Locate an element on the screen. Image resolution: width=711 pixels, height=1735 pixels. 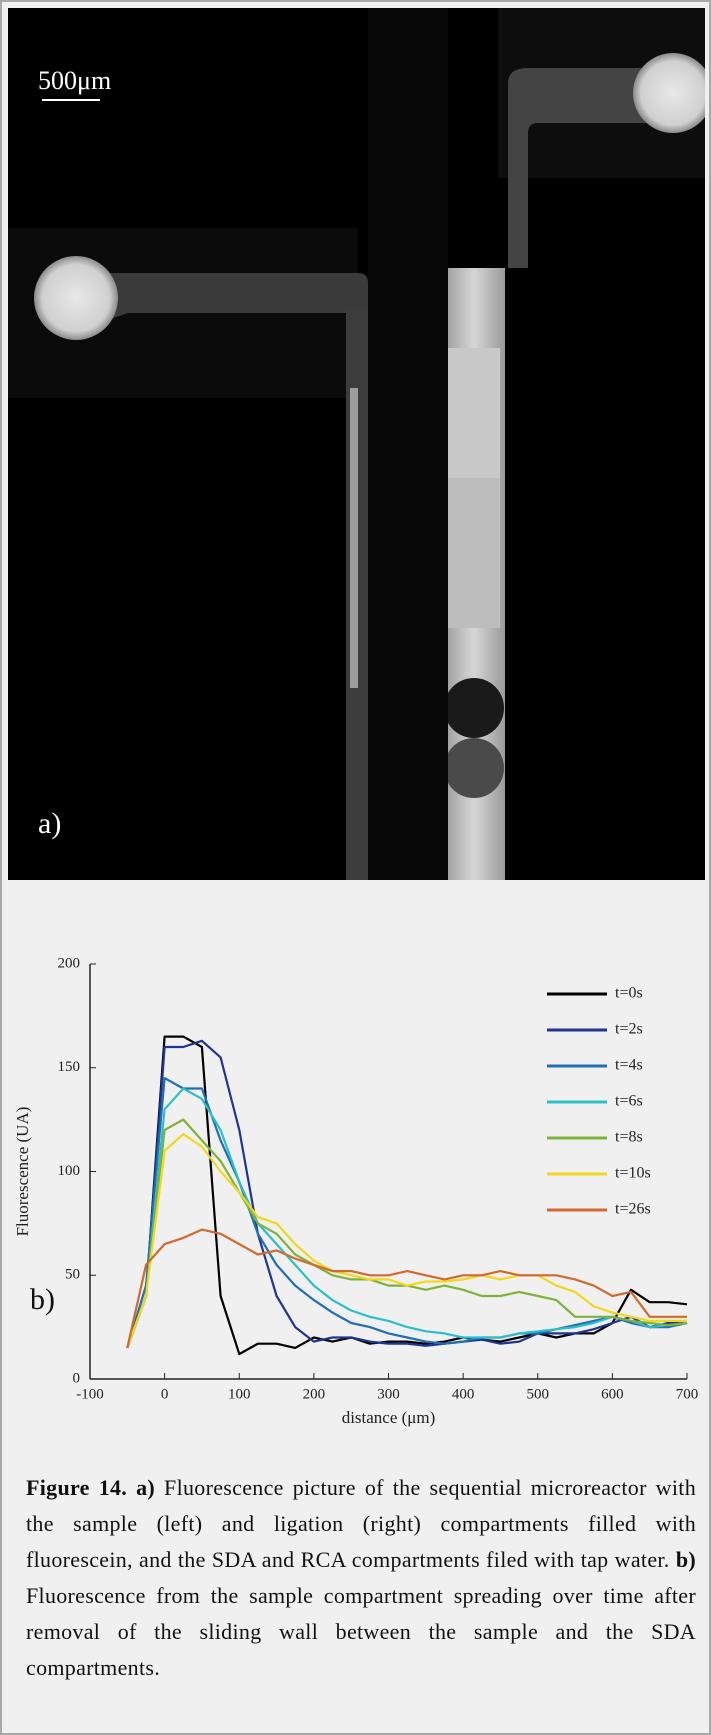
y-axis-label: Fluorescence (UA) is located at coordinates (22, 1172).